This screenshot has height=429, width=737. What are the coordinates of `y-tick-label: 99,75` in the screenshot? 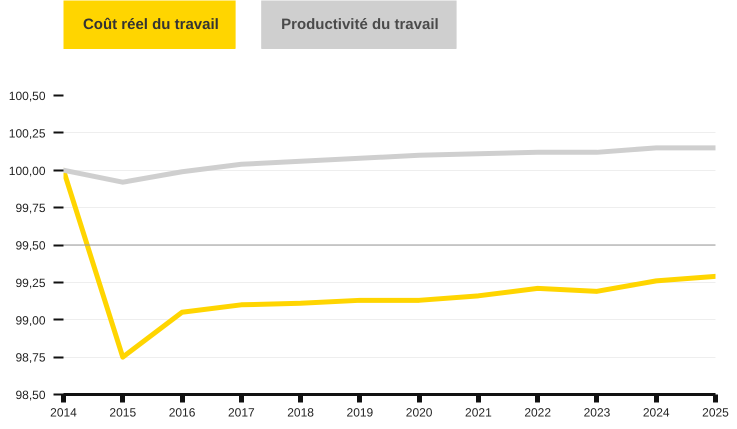 It's located at (30, 208).